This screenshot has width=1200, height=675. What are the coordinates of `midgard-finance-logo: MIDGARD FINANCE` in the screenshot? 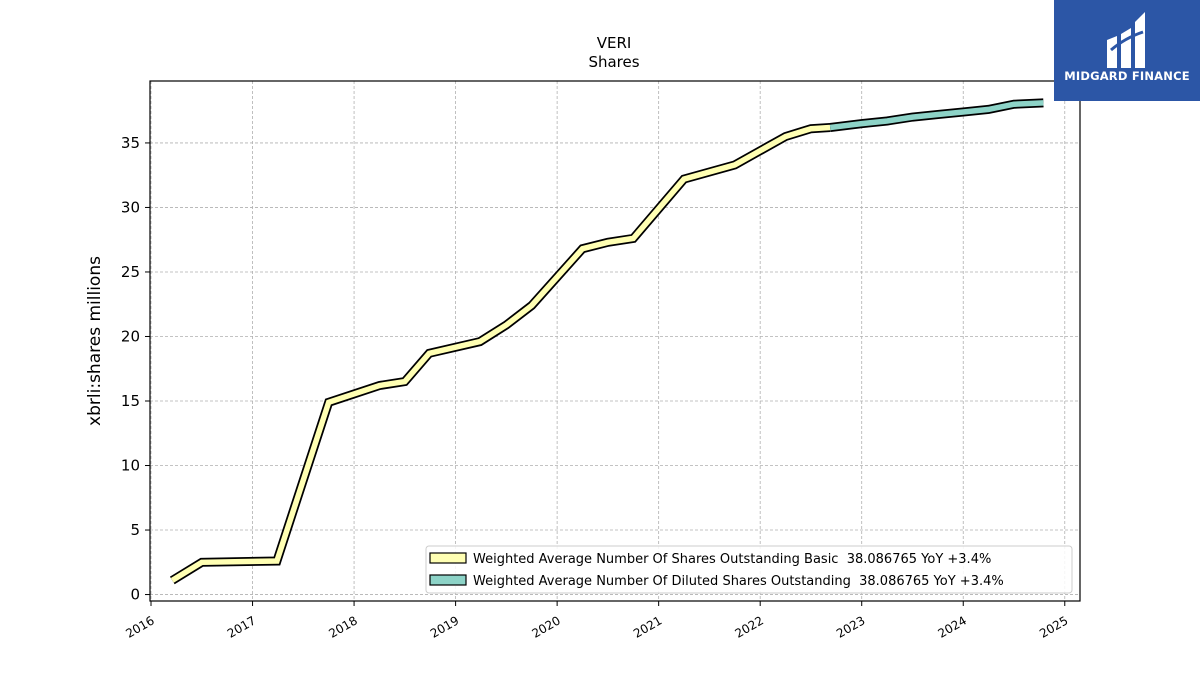 It's located at (1127, 50).